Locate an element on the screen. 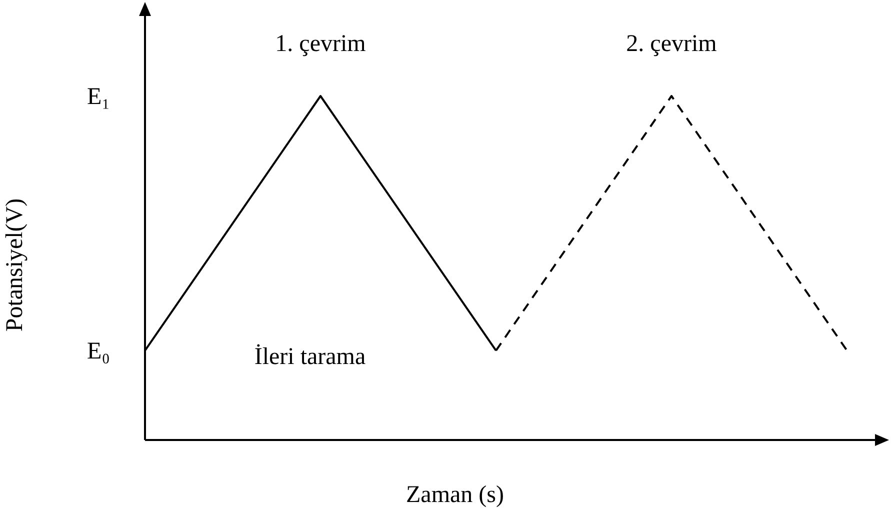 Image resolution: width=891 pixels, height=512 pixels. text: E₀ is located at coordinates (98, 351).